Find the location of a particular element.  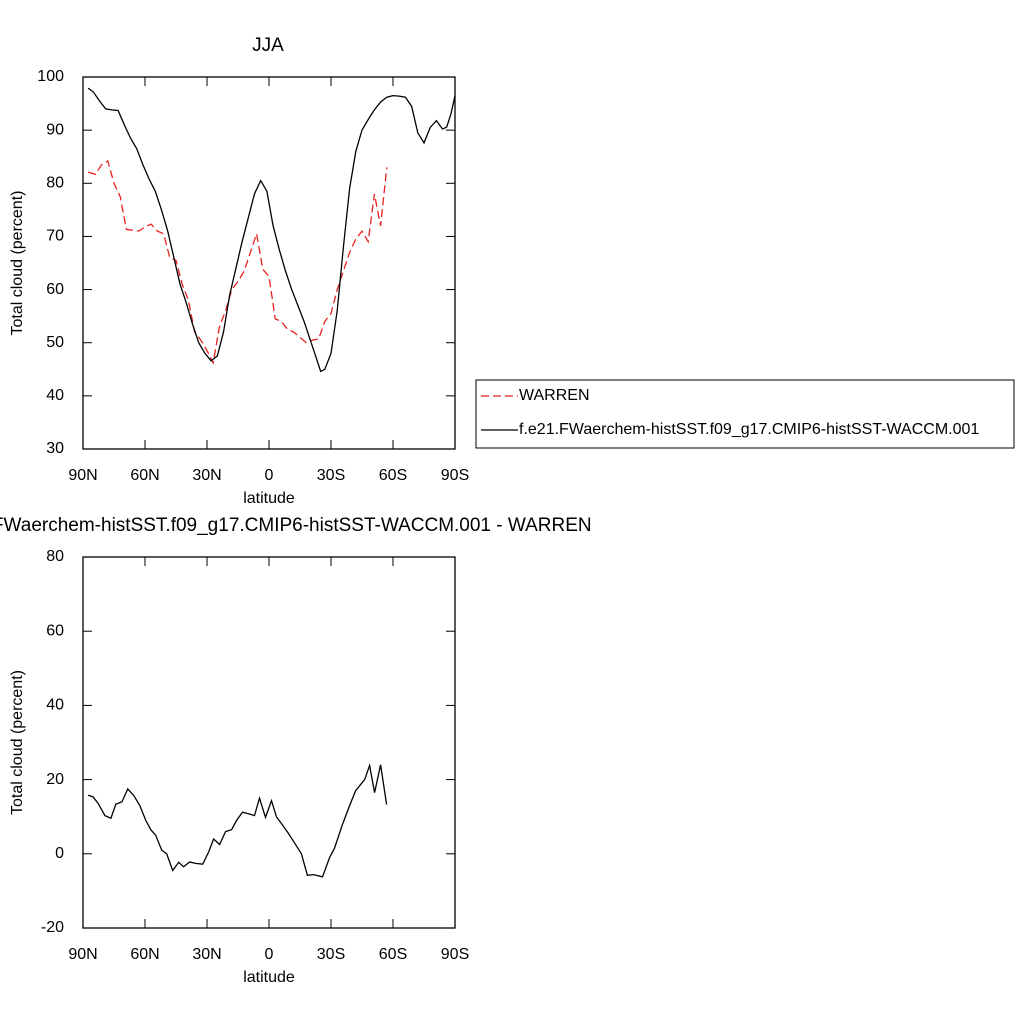

y-tick-label: 90 is located at coordinates (55, 129).